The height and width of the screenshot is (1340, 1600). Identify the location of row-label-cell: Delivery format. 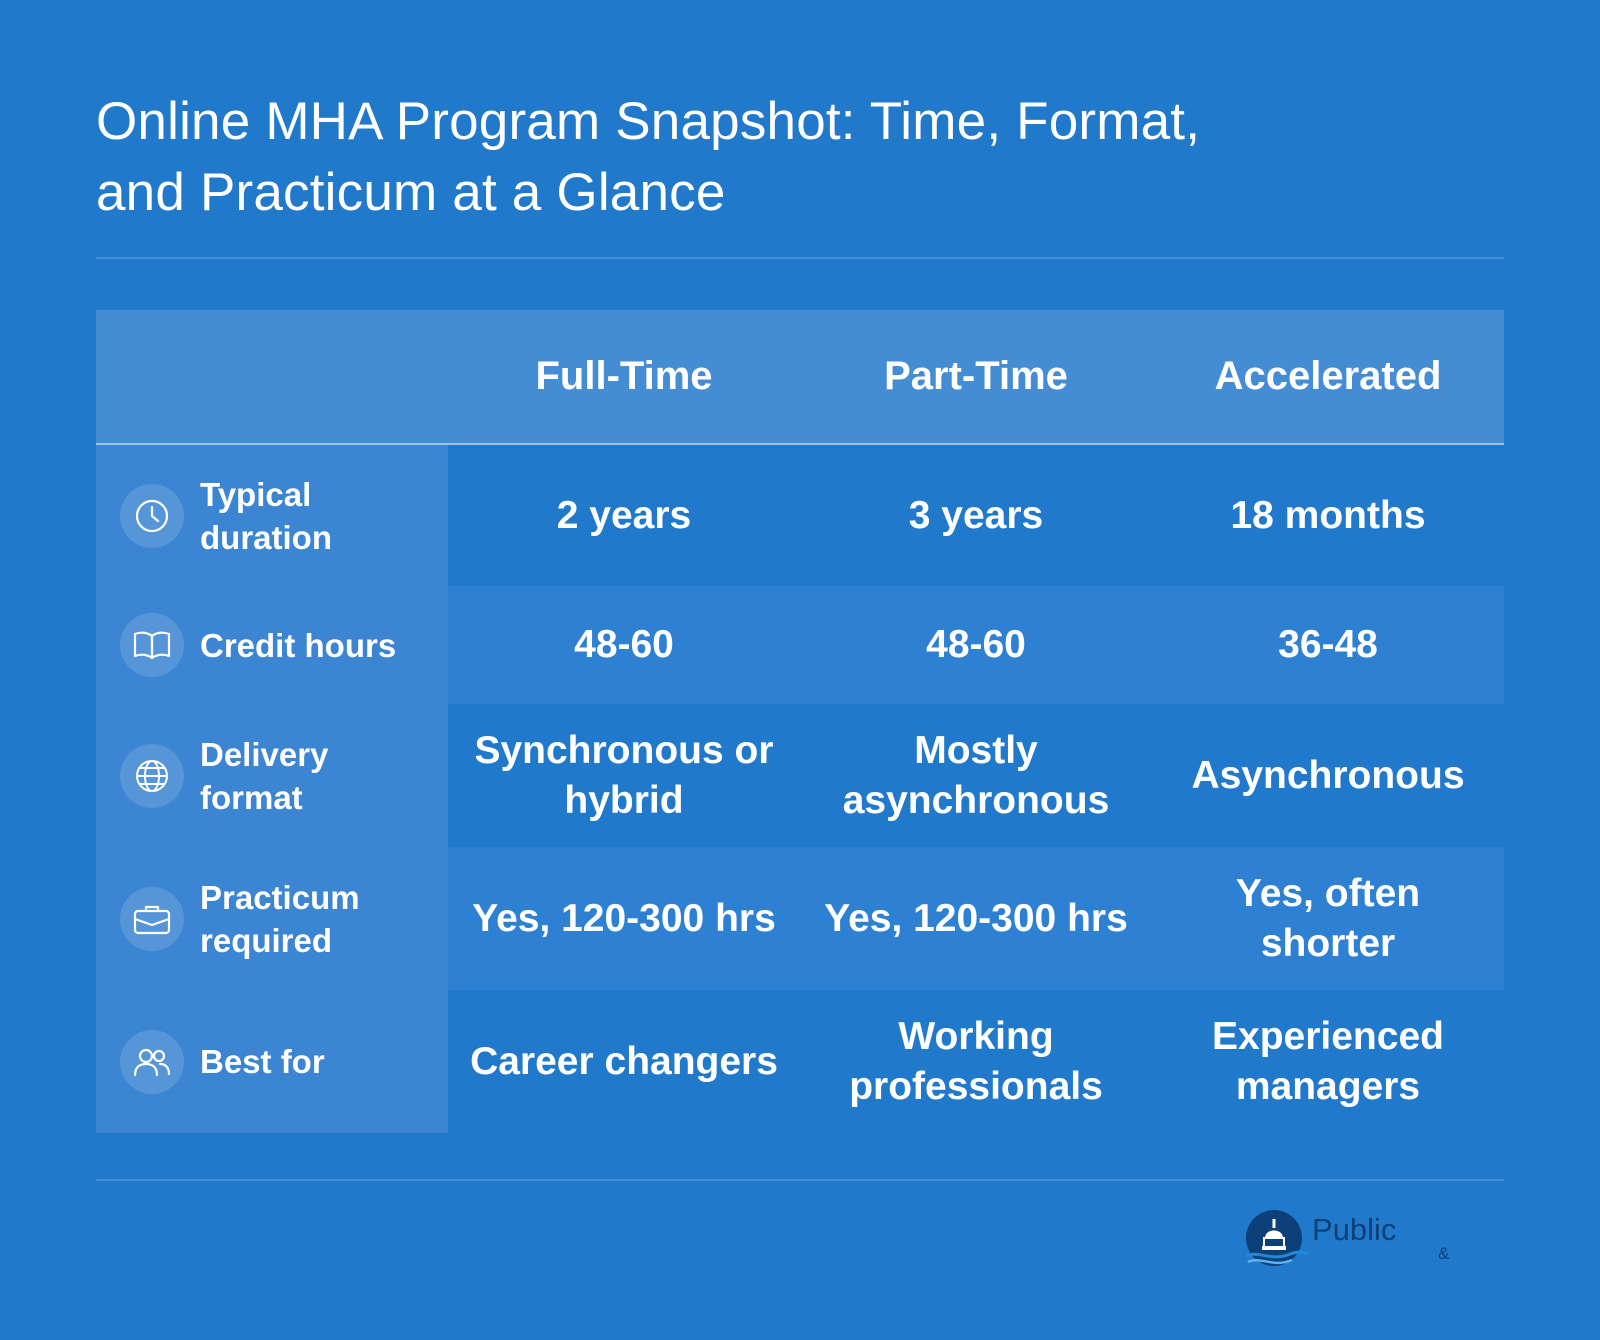
(272, 775).